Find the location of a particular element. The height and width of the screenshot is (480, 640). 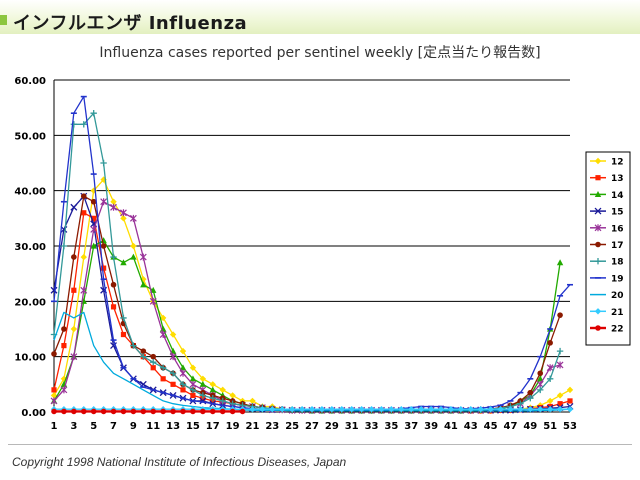

legend-label-22: 22 is located at coordinates (617, 330).